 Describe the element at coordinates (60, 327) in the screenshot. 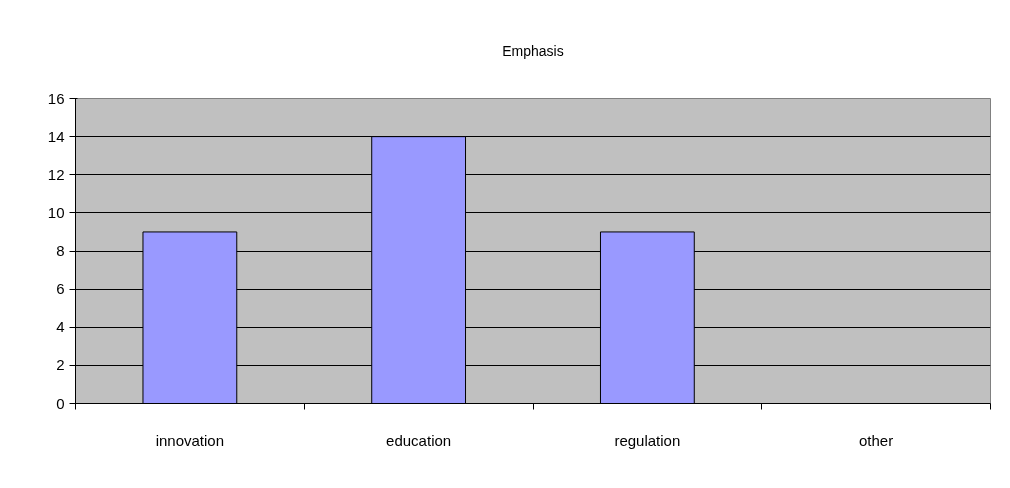

I see `y-tick-label: 4` at that location.